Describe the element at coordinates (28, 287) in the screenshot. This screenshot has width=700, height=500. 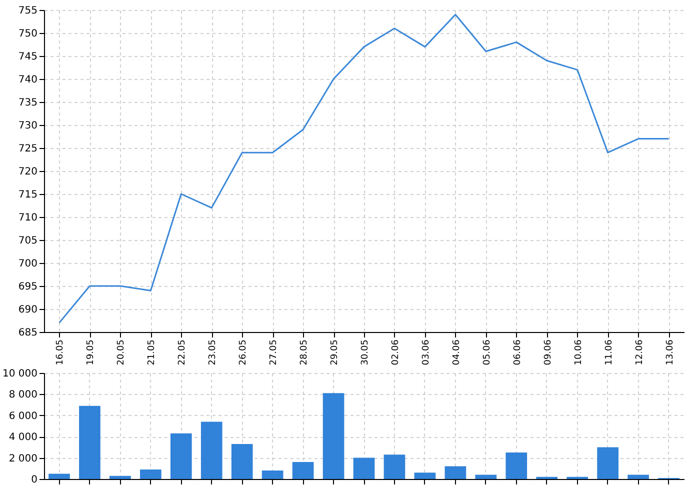
I see `y-tick-label: 695` at that location.